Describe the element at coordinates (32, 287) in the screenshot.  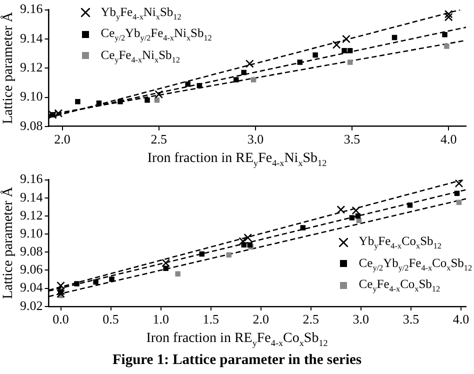
I see `y-tick-label: 9.04` at that location.